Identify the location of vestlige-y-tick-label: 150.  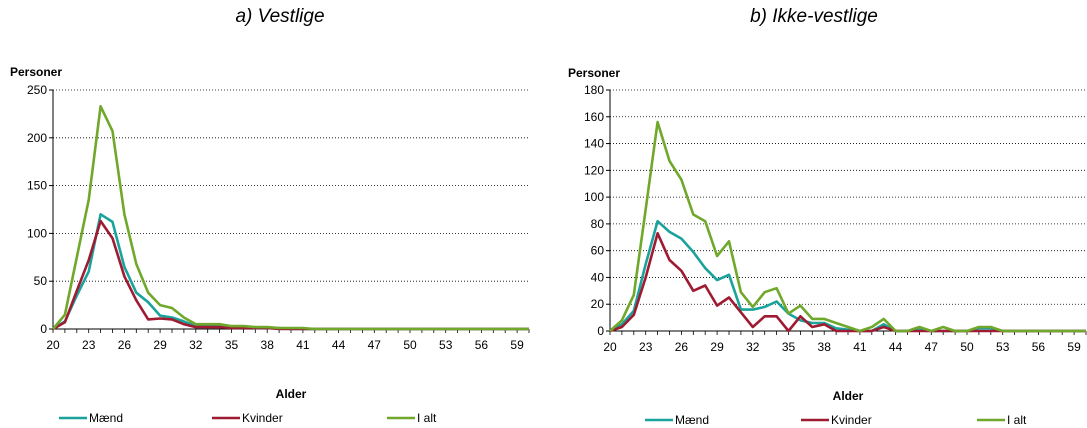
(37, 186).